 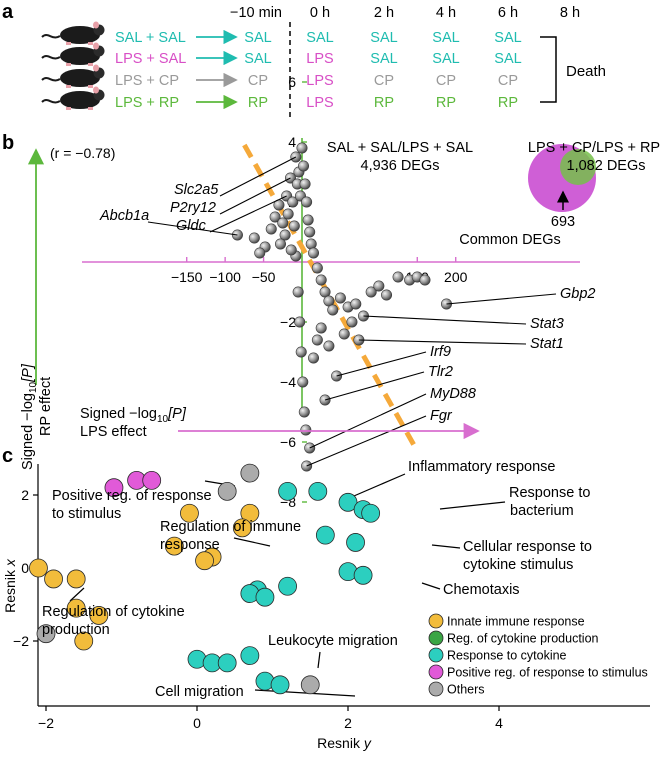 I want to click on gene-label-fgr: Fgr, so click(x=441, y=416).